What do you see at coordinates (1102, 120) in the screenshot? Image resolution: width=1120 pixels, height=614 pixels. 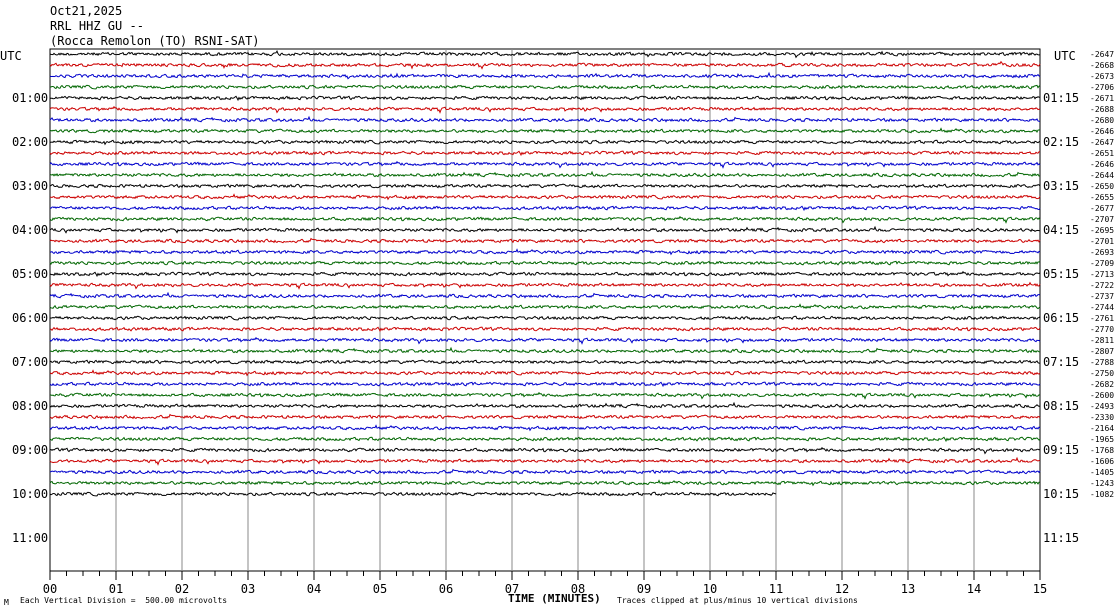 I see `trace-offset-label: -2680` at bounding box center [1102, 120].